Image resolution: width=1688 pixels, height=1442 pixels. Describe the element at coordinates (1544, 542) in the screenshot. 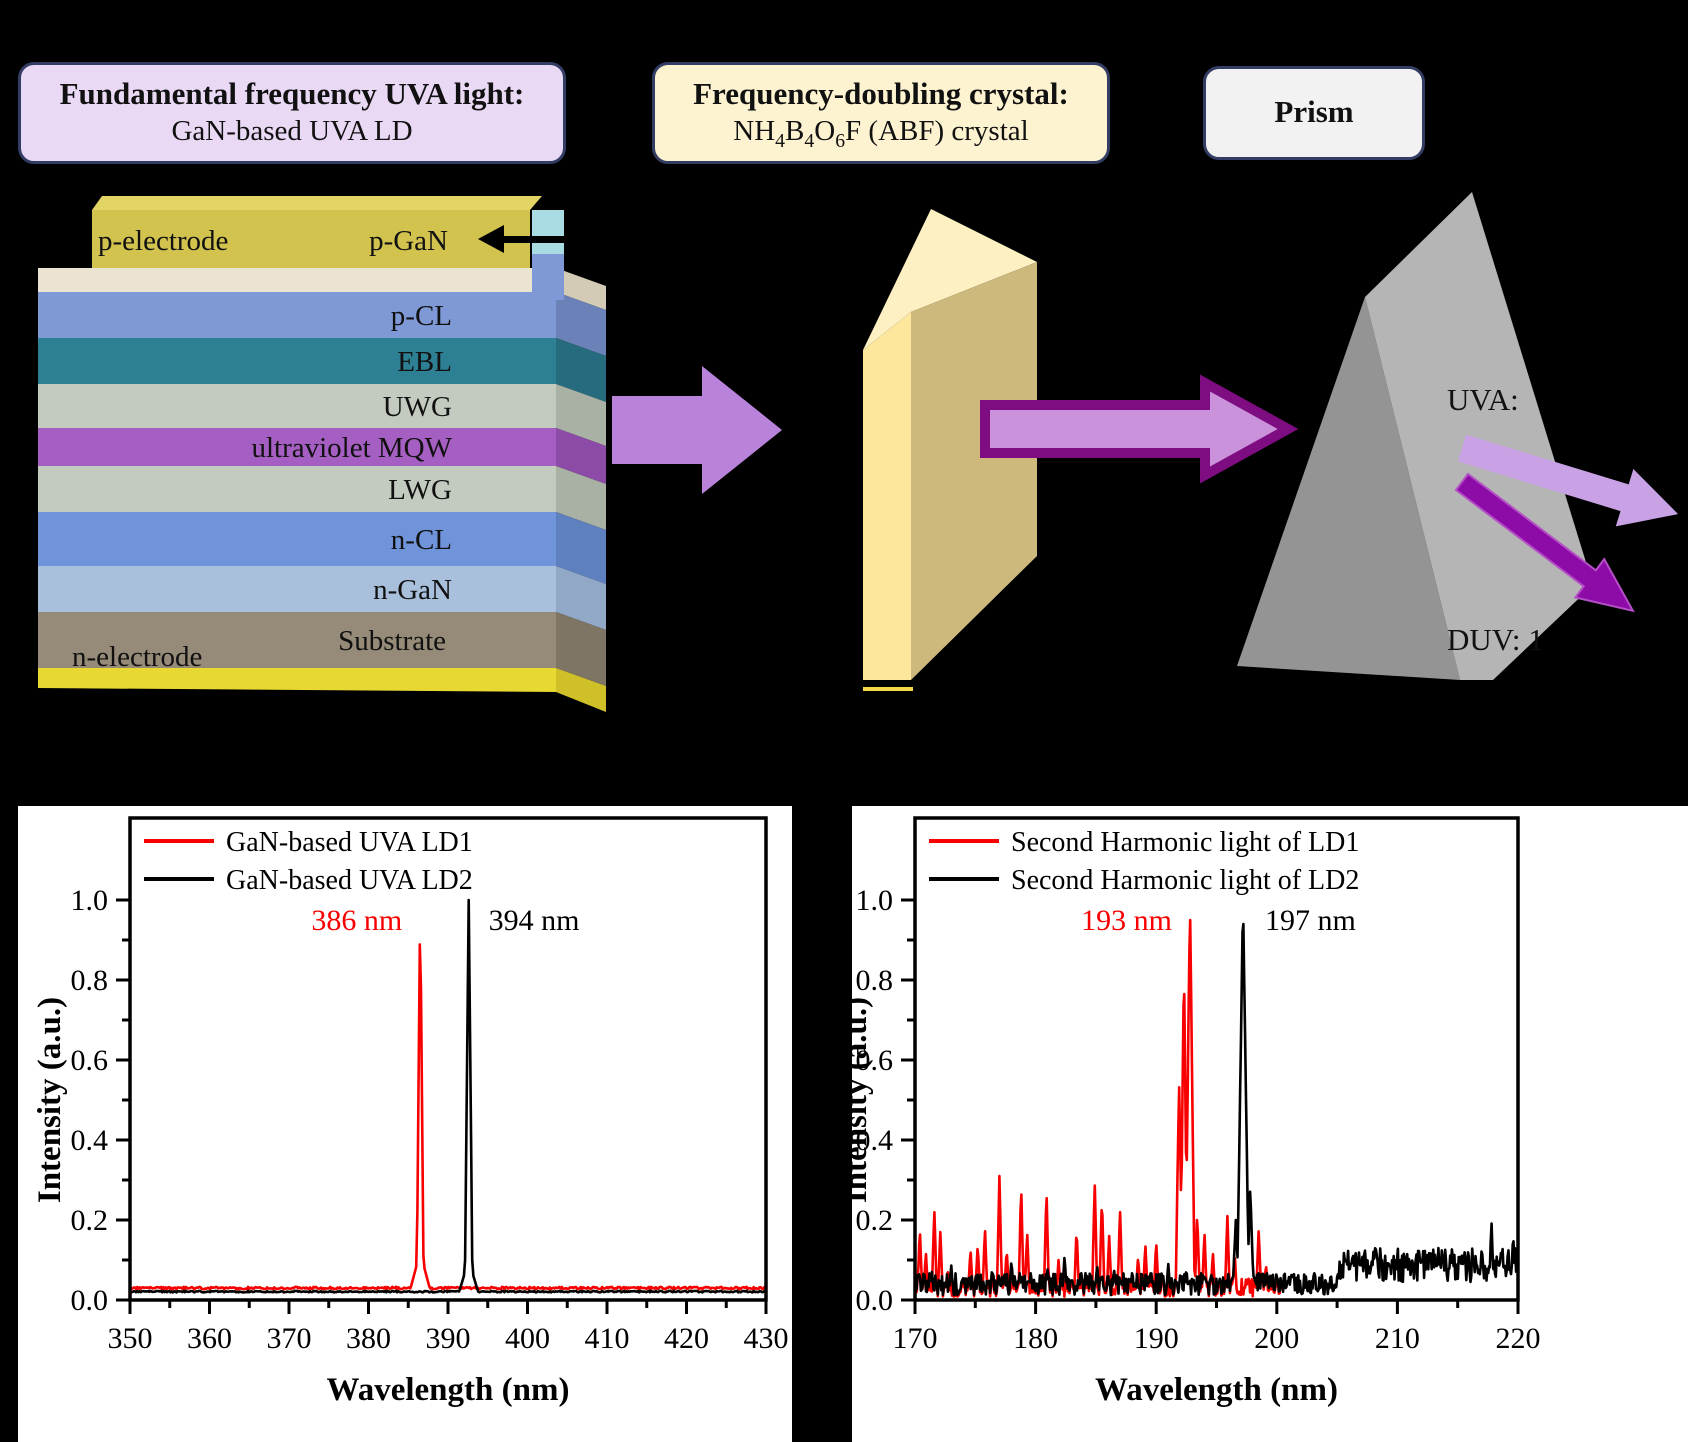

I see `duv-output-arrow` at that location.